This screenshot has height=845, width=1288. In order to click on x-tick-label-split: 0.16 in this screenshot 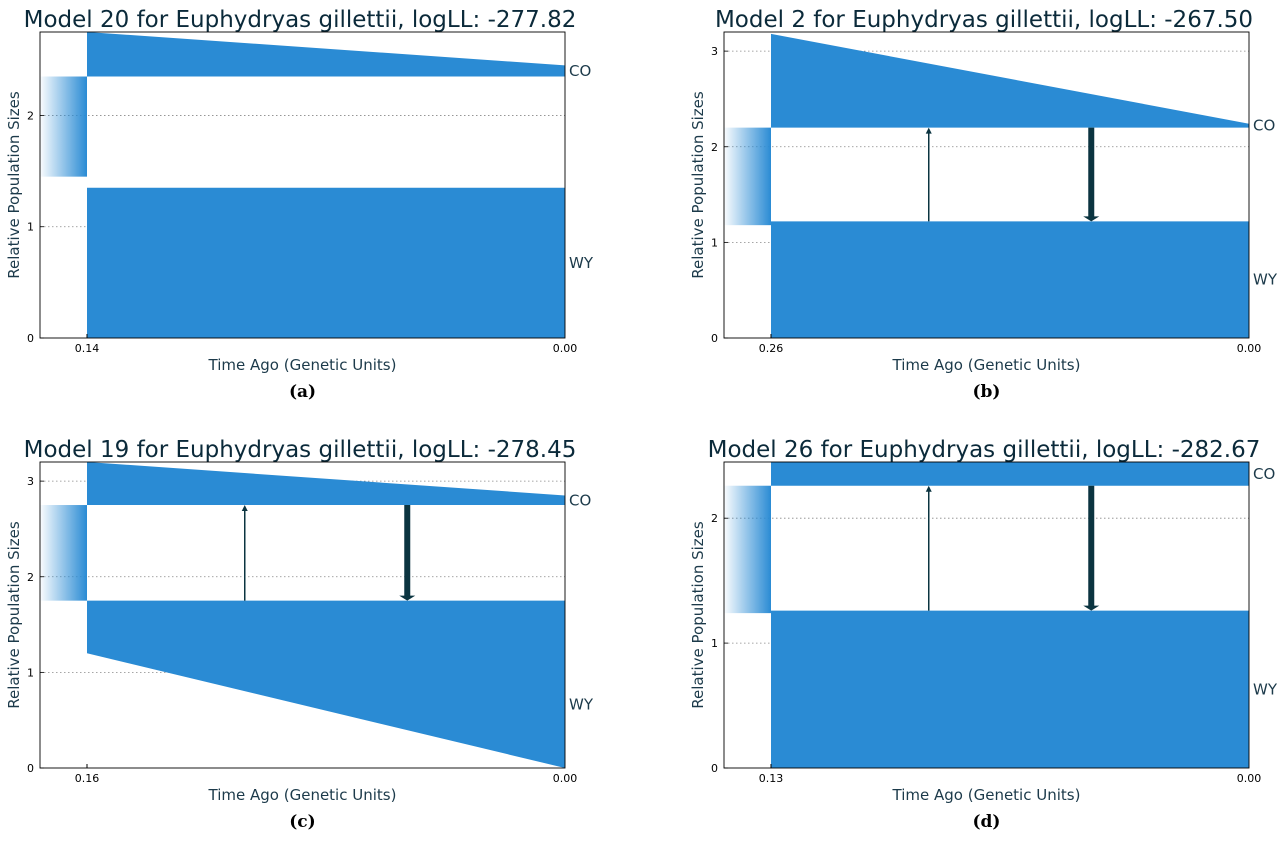, I will do `click(87, 778)`.